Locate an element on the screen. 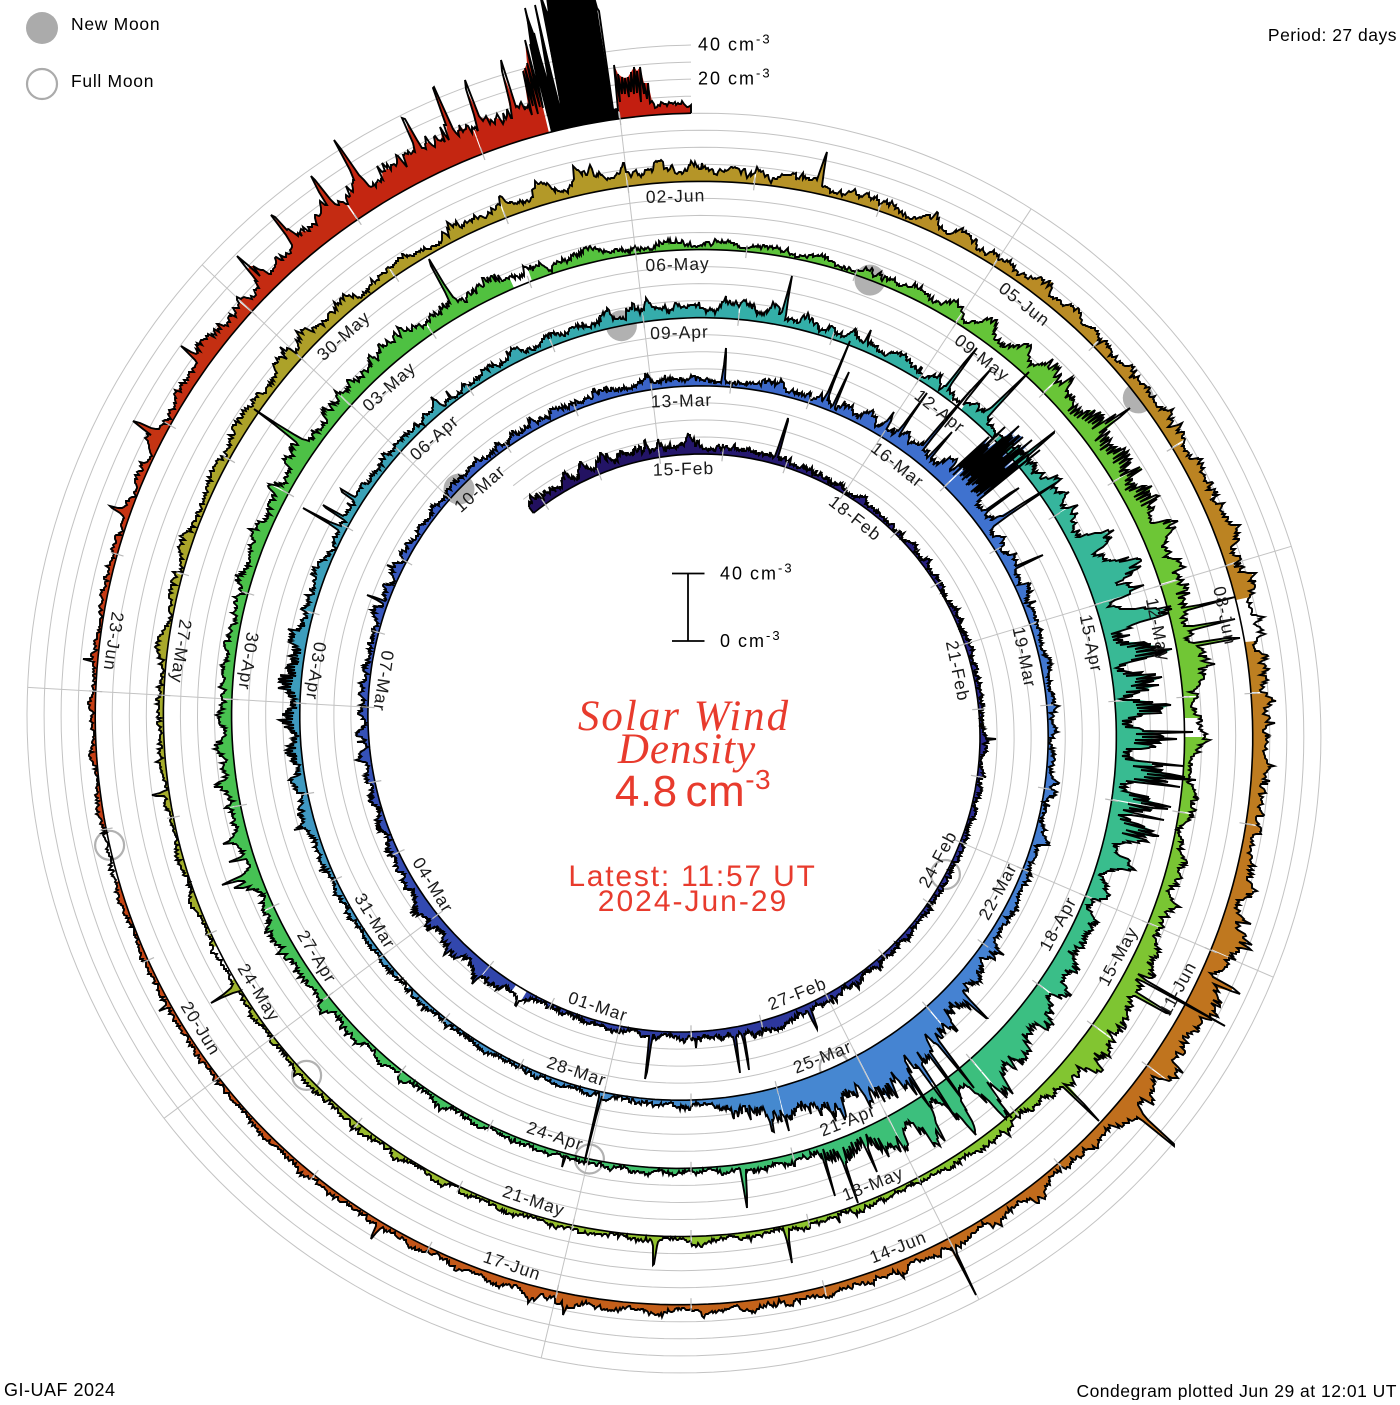 Image resolution: width=1400 pixels, height=1405 pixels. svg-text: 15-Feb is located at coordinates (683, 469).